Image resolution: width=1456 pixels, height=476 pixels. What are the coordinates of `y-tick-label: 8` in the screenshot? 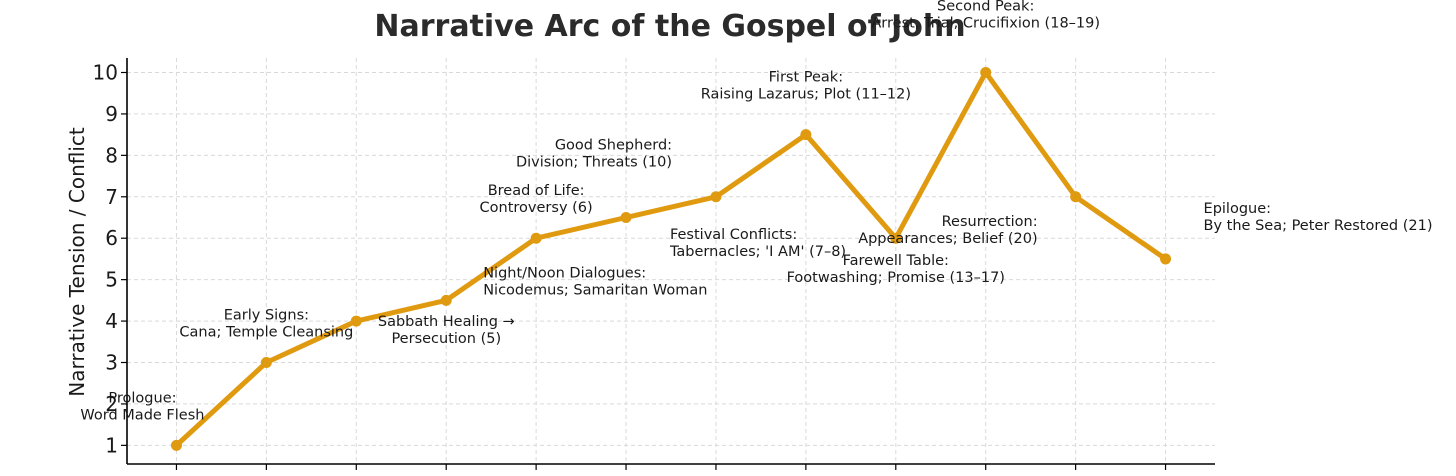 It's located at (111, 155).